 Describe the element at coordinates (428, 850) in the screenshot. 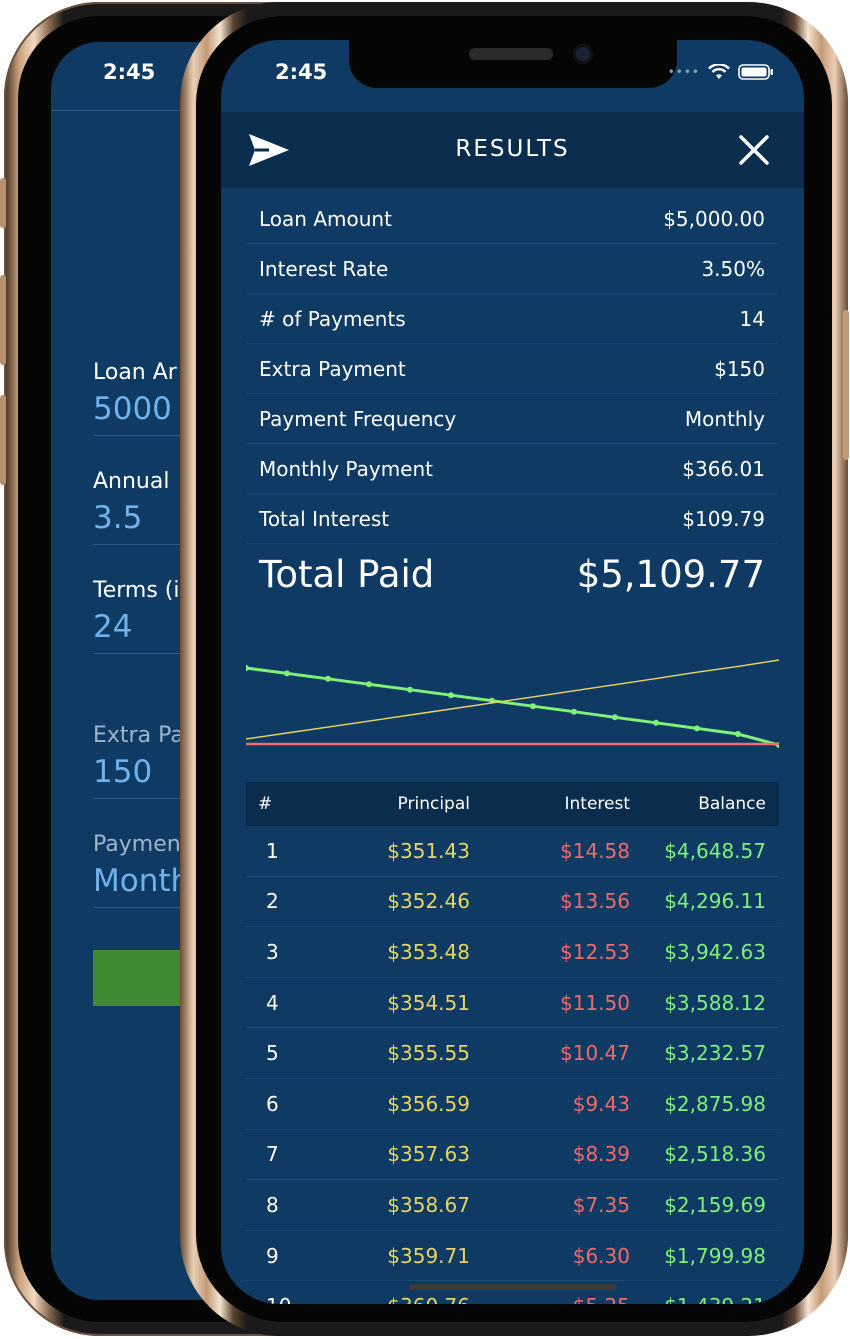

I see `row-principal: $351.43` at that location.